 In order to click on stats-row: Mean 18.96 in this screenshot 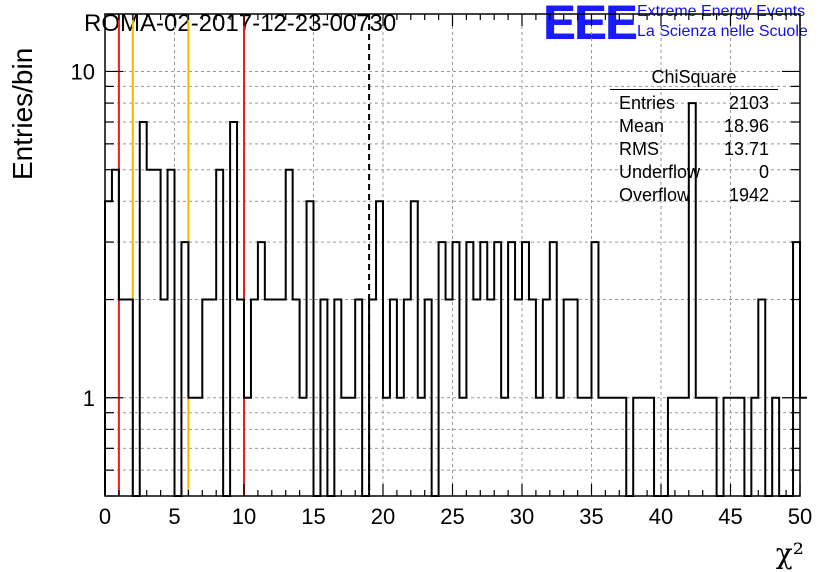, I will do `click(694, 127)`.